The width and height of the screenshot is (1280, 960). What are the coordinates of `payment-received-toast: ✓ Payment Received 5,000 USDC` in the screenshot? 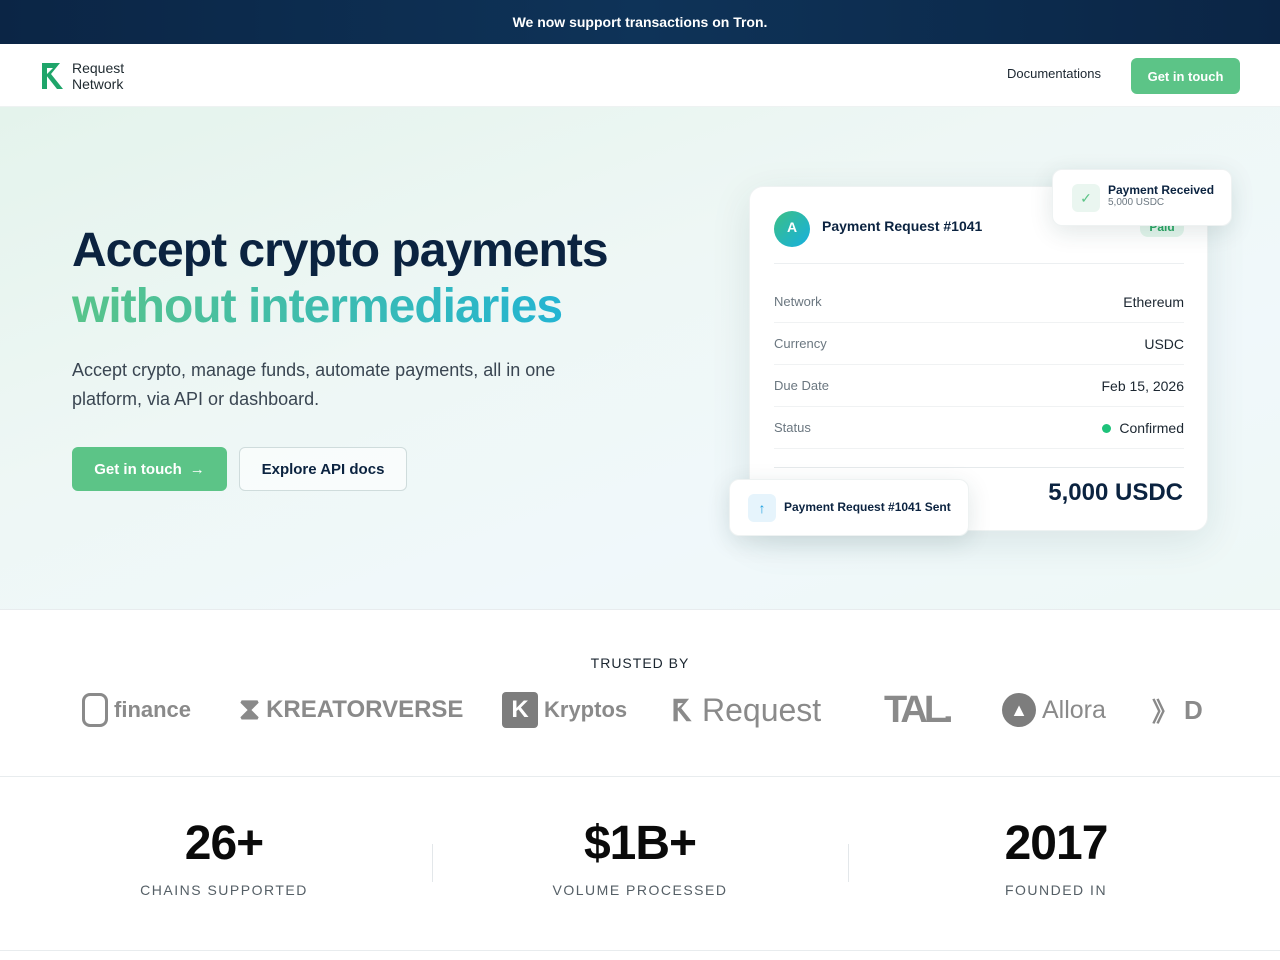 It's located at (1142, 197).